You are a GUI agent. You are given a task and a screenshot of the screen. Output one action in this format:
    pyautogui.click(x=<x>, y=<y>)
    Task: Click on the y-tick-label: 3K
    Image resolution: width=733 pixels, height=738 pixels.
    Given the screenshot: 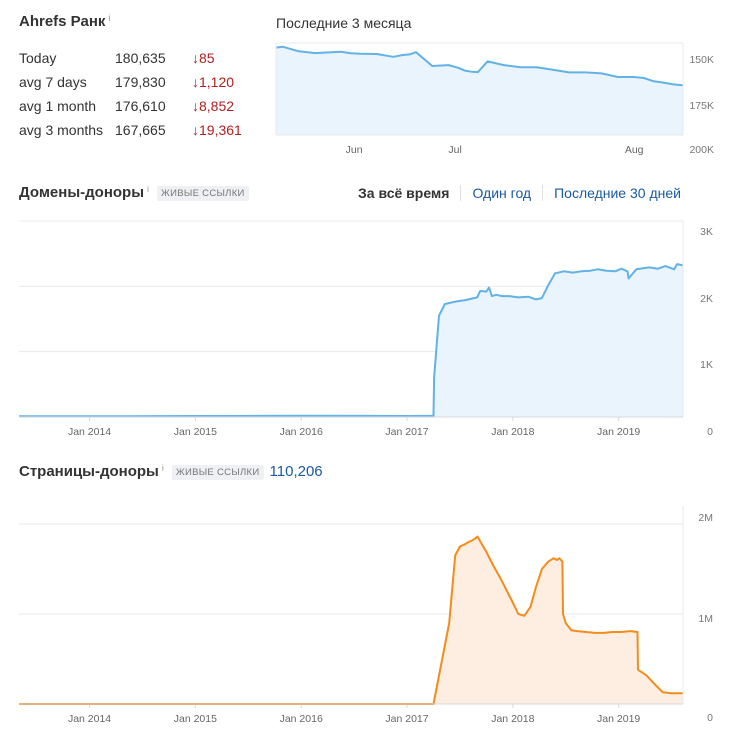 What is the action you would take?
    pyautogui.click(x=706, y=232)
    